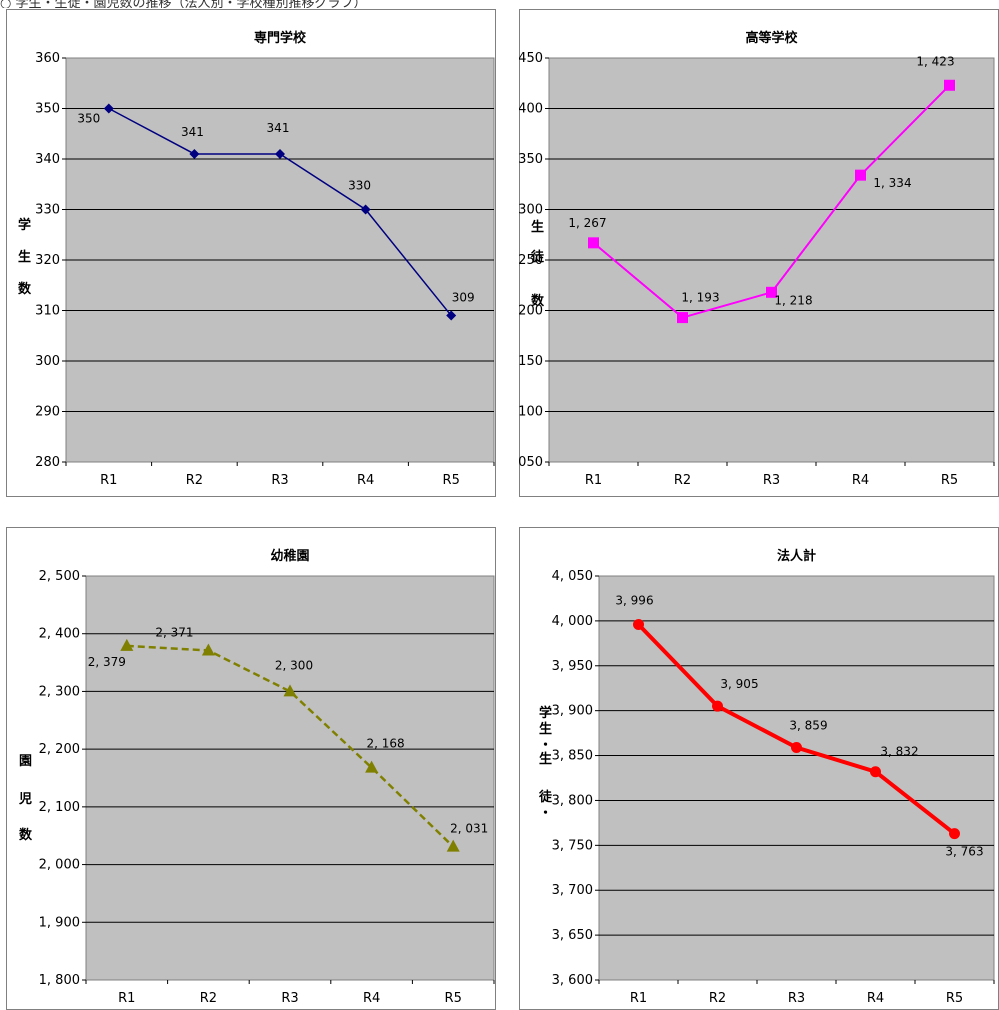 The width and height of the screenshot is (999, 1010). Describe the element at coordinates (59, 807) in the screenshot. I see `y-tick-label: 2, 100` at that location.